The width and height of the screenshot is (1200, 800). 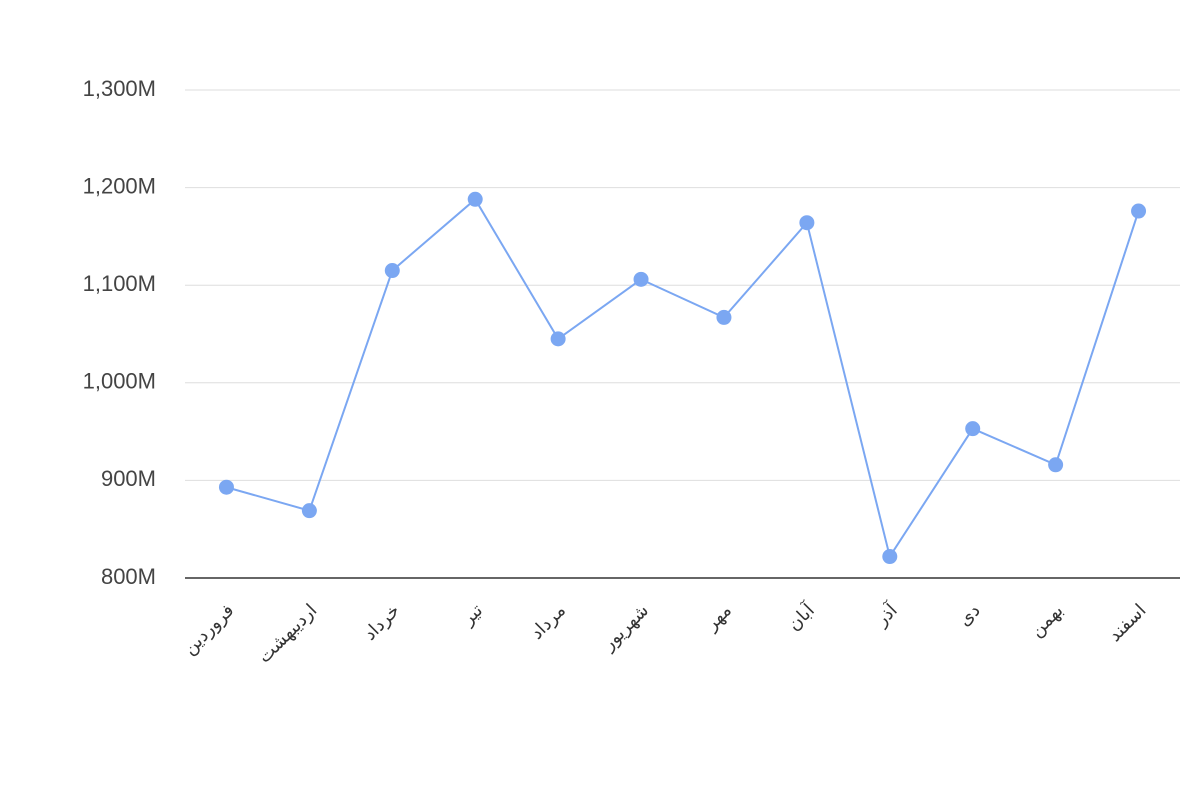 I want to click on x-tick-label: دی, so click(x=969, y=615).